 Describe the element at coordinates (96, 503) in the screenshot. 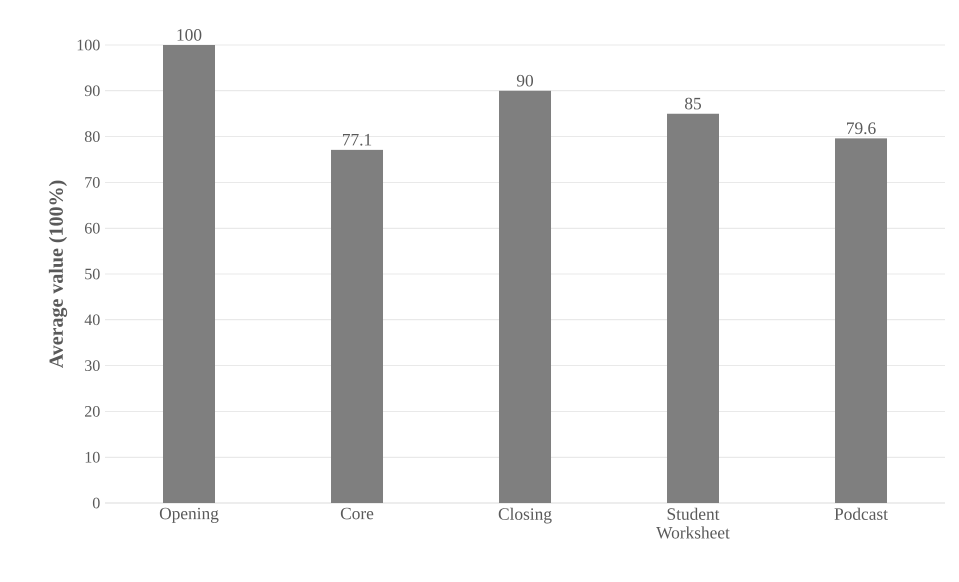

I see `y-tick-label: 0` at that location.